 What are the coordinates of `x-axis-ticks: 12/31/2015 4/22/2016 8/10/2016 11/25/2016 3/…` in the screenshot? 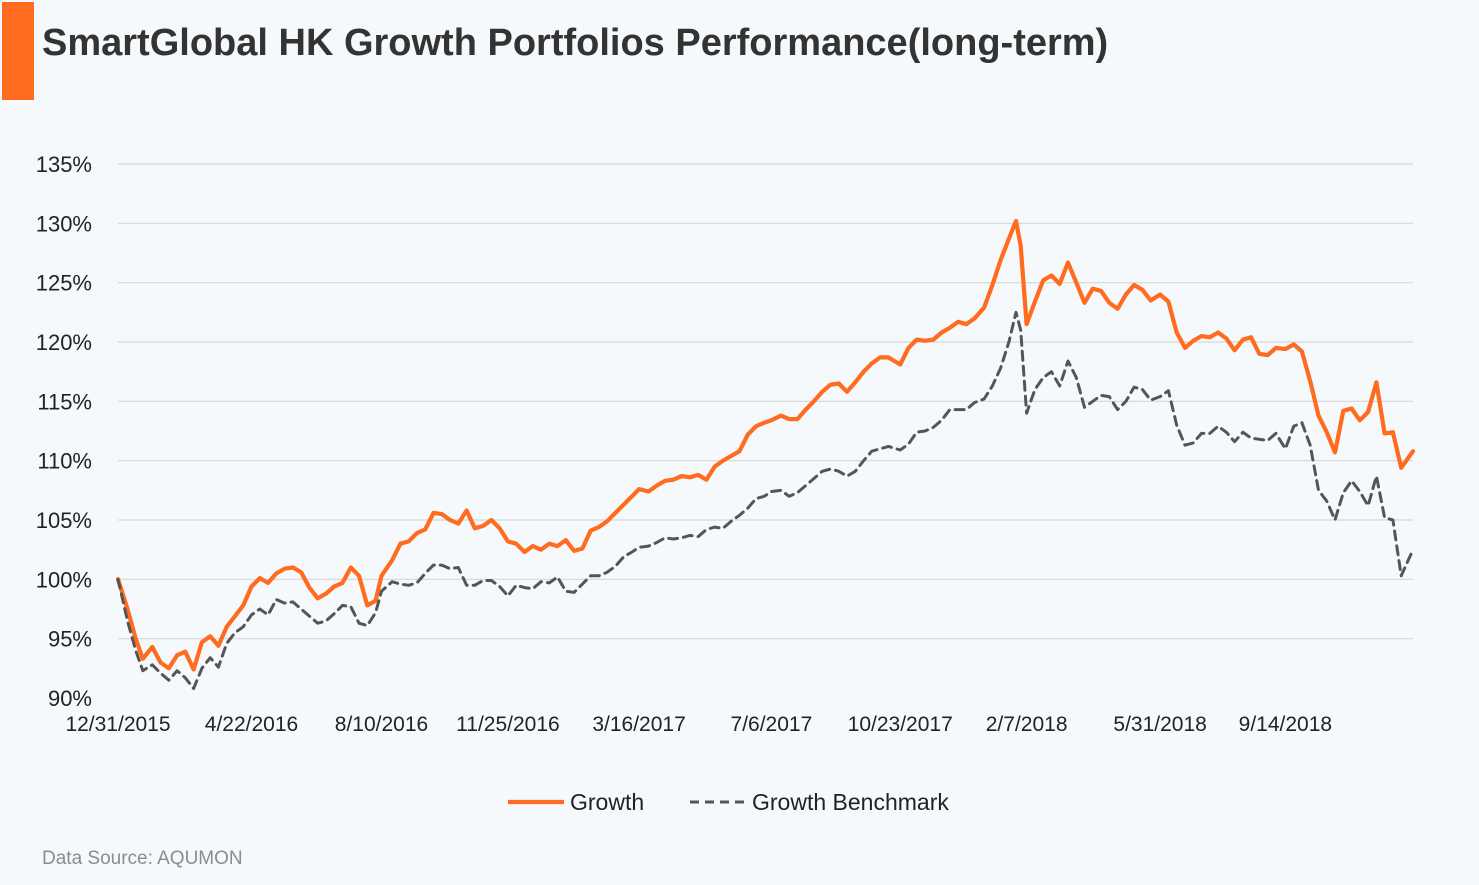 It's located at (698, 724).